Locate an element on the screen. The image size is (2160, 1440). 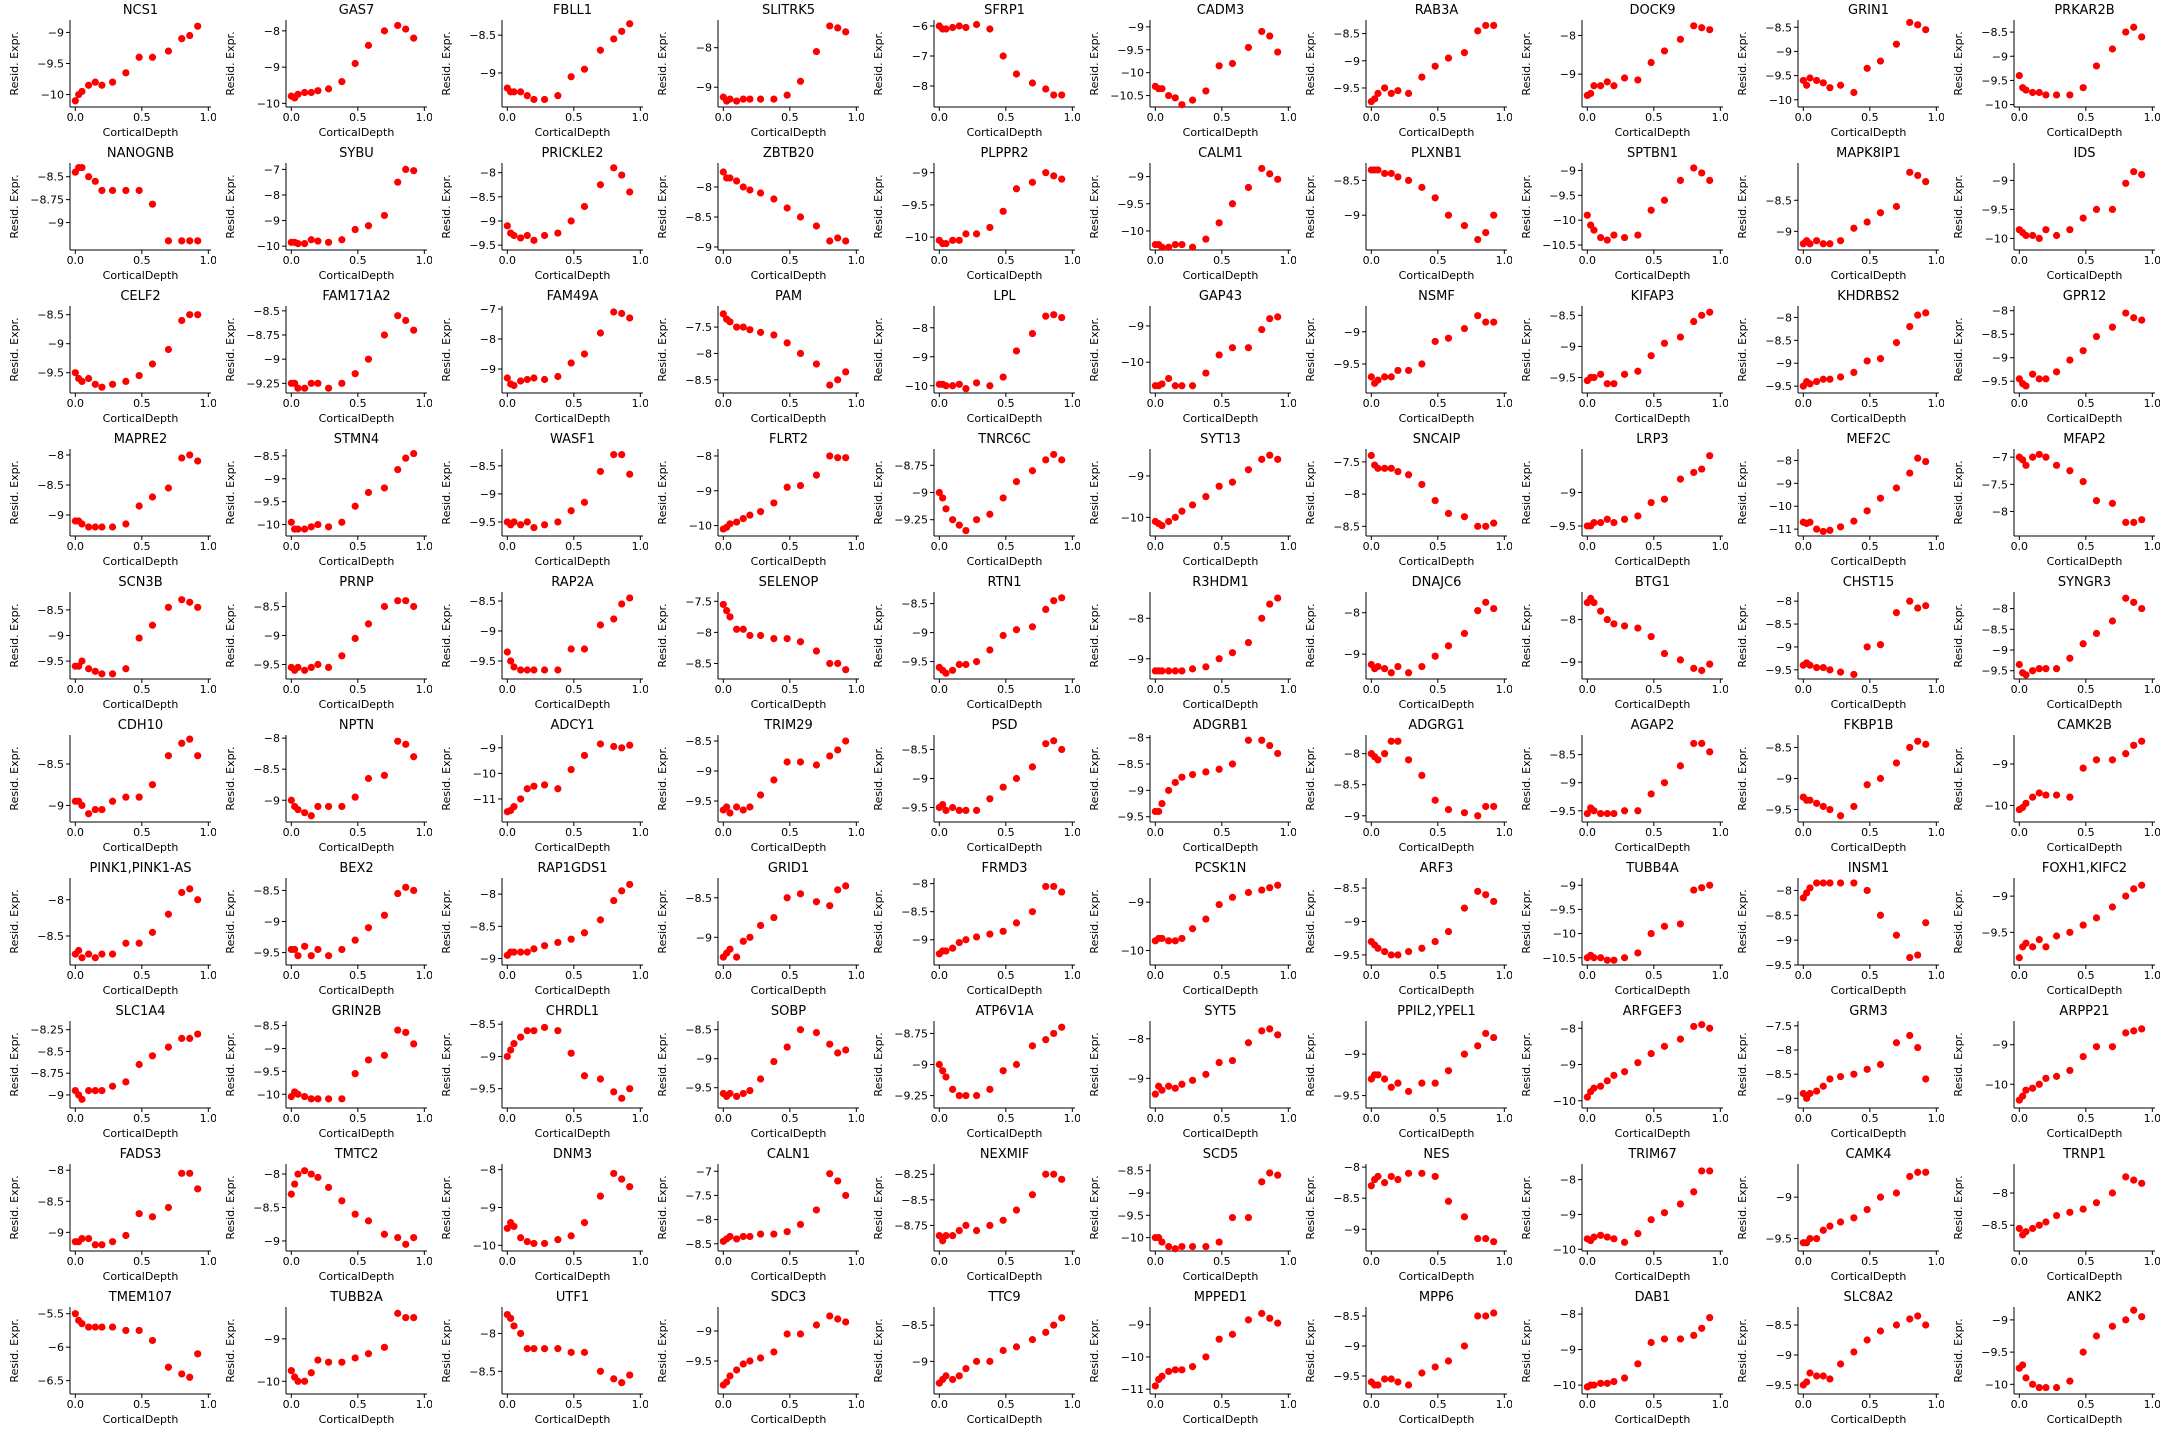
panel-title: NANOGNB is located at coordinates (140, 153).